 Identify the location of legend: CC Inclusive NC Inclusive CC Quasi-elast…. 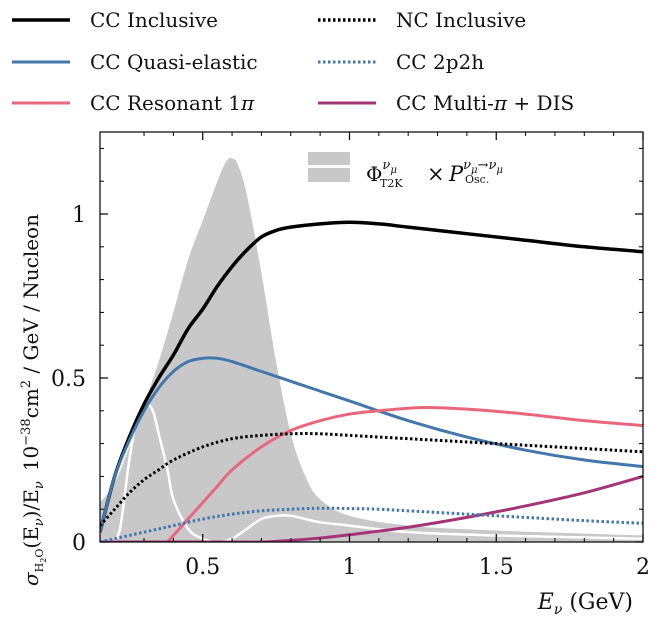
(293, 61).